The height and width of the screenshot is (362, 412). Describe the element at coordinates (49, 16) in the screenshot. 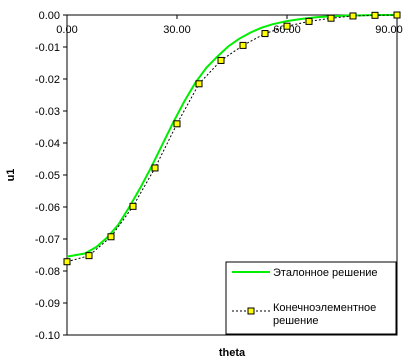

I see `y-tick-label: 0.00` at that location.